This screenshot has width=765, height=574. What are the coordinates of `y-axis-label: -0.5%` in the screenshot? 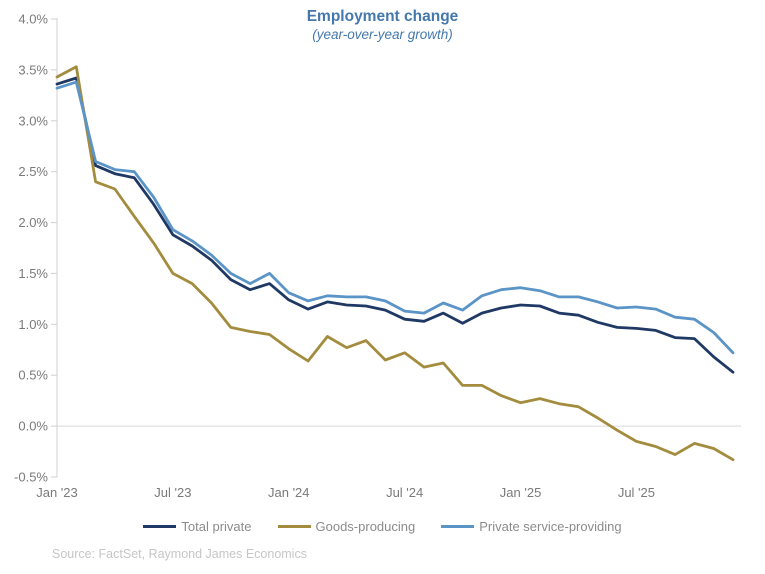 It's located at (31, 477).